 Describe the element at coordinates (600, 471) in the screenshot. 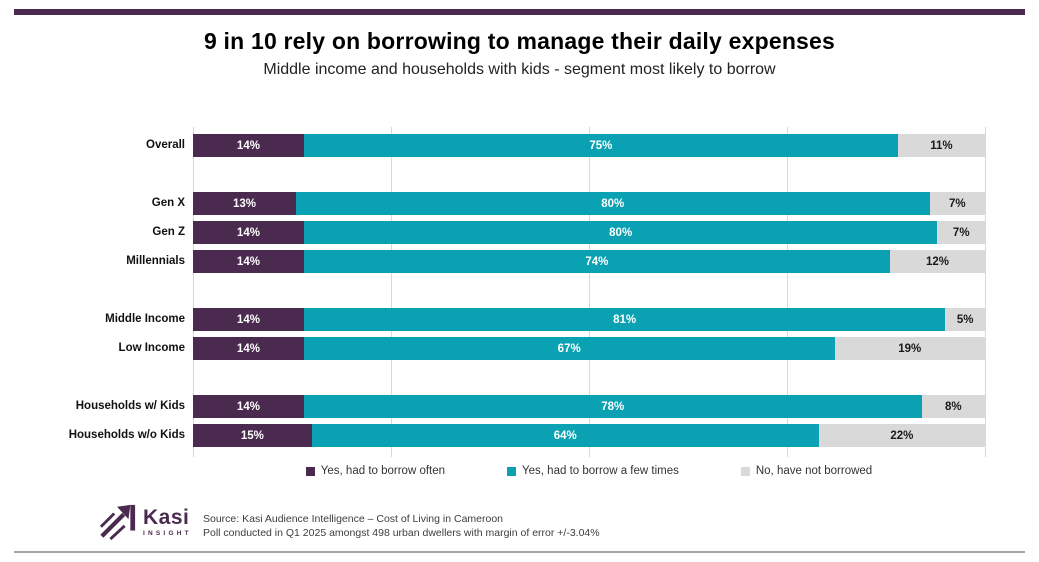

I see `legend-label: Yes, had to borrow a few times` at that location.